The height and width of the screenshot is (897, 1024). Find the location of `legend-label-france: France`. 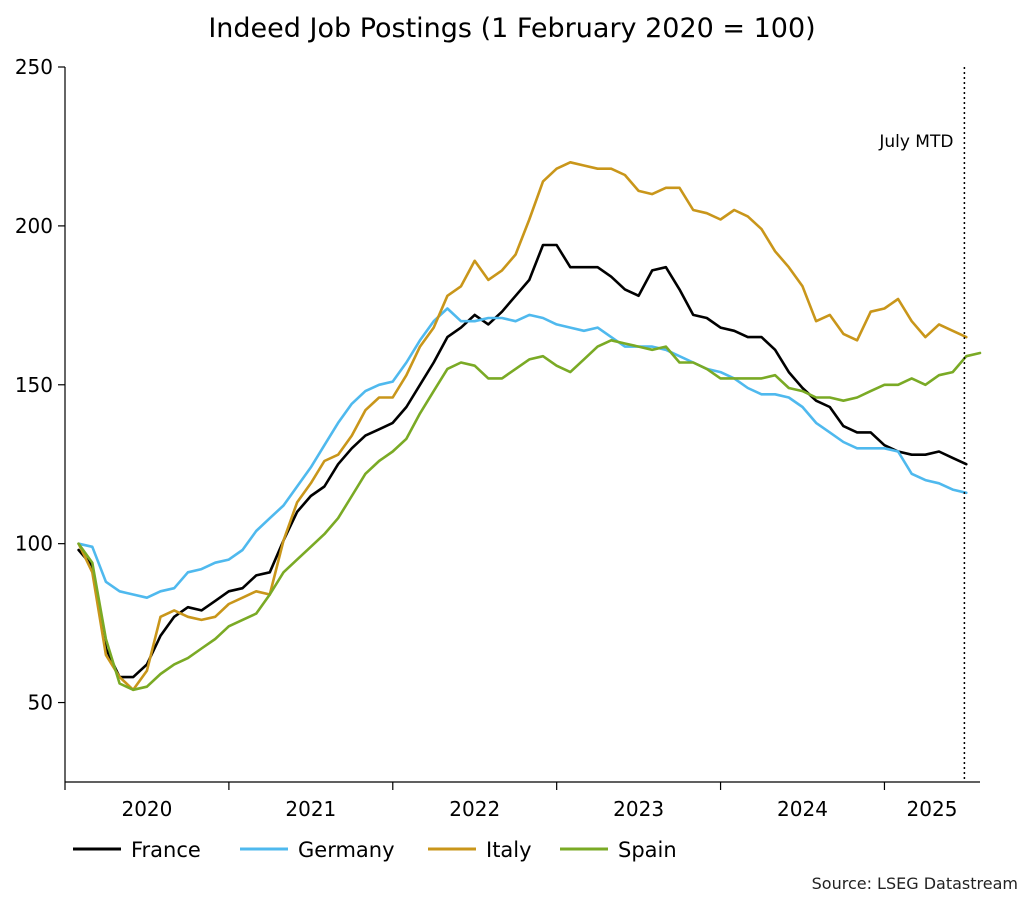

legend-label-france: France is located at coordinates (166, 850).